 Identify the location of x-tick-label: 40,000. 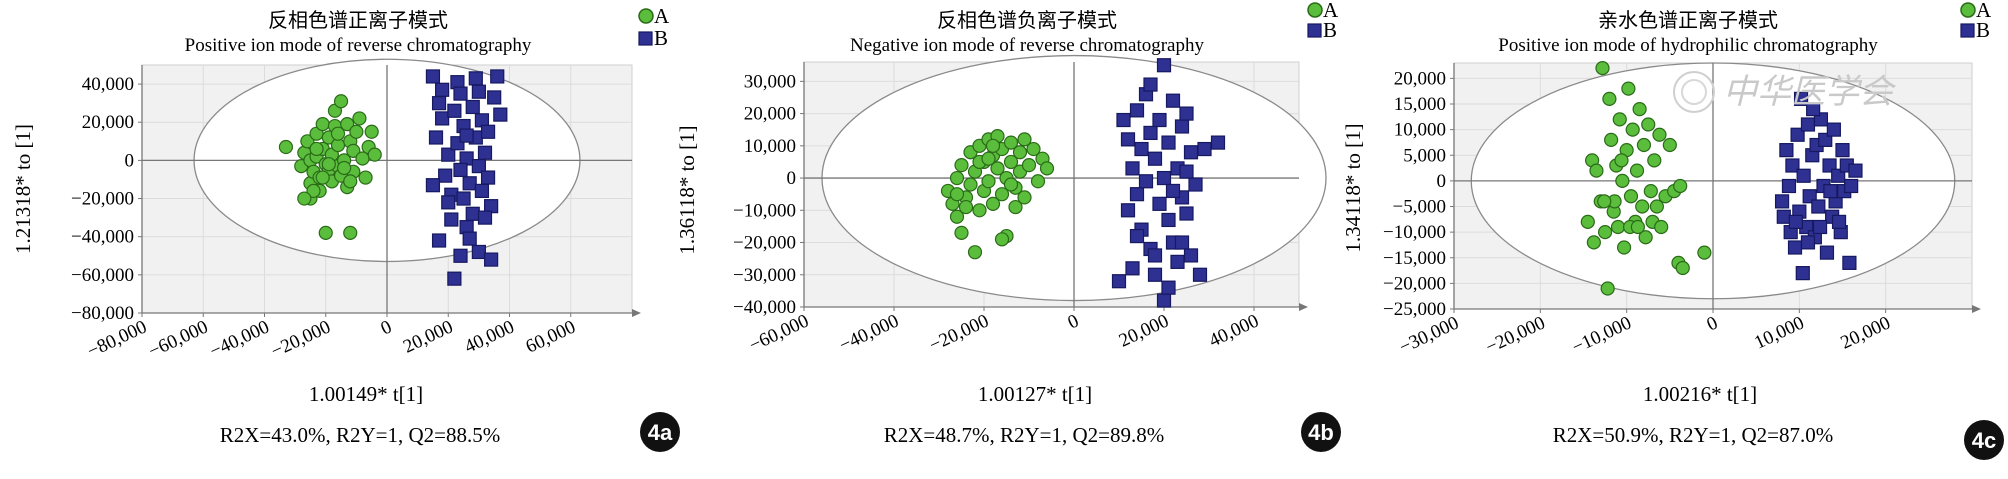
(1234, 330).